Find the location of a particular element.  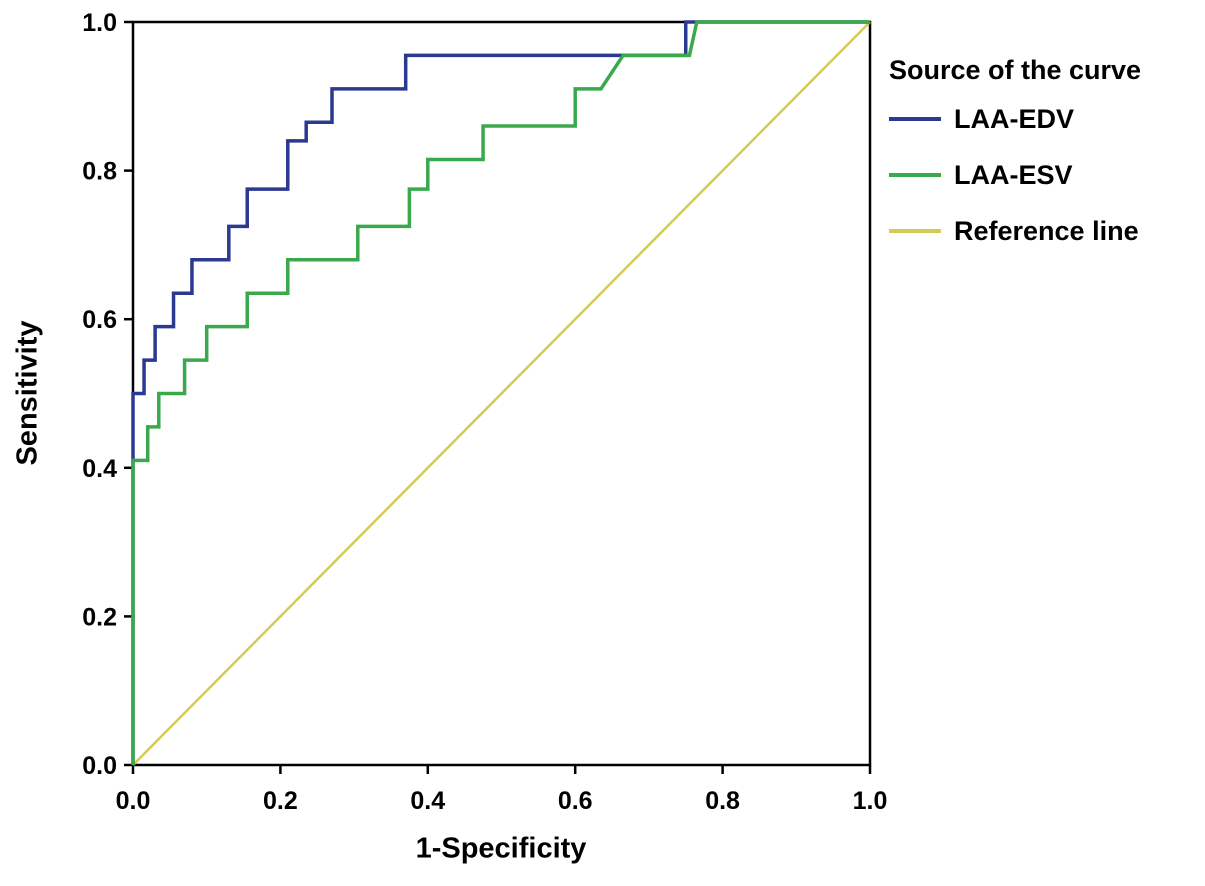

legend-entry-label: LAA-EDV is located at coordinates (1014, 118).